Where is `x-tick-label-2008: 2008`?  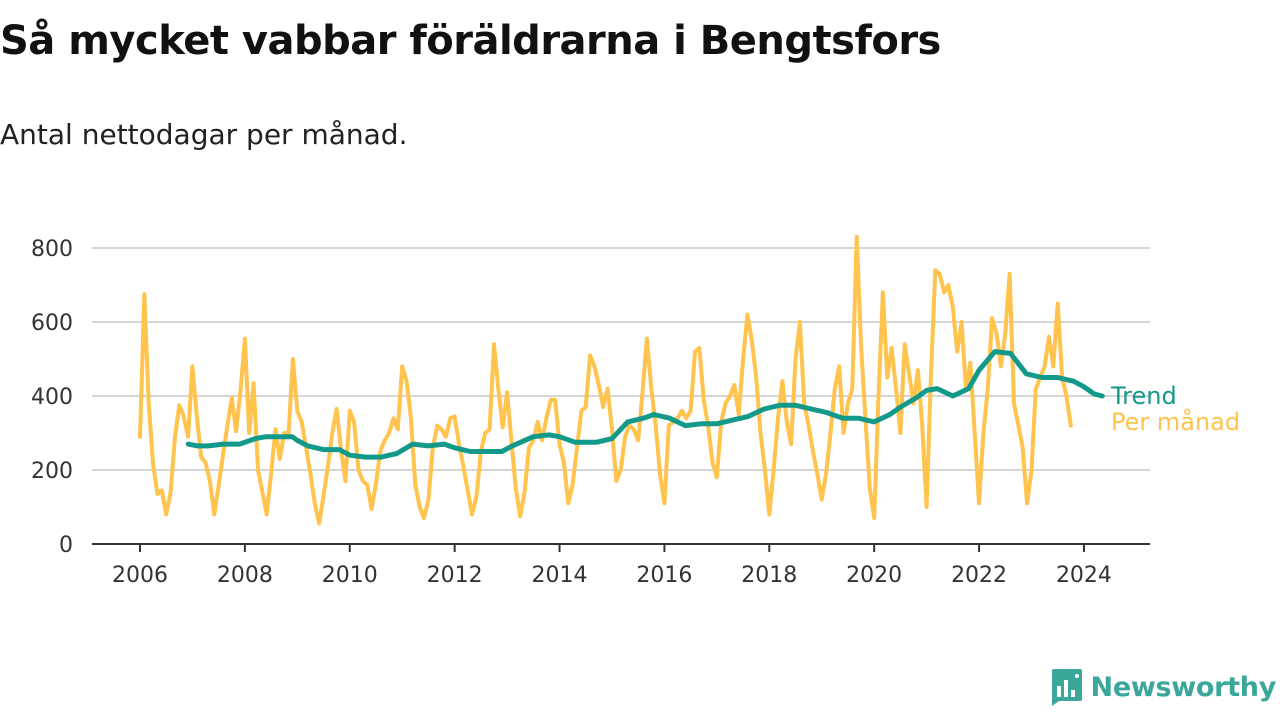
x-tick-label-2008: 2008 is located at coordinates (245, 575).